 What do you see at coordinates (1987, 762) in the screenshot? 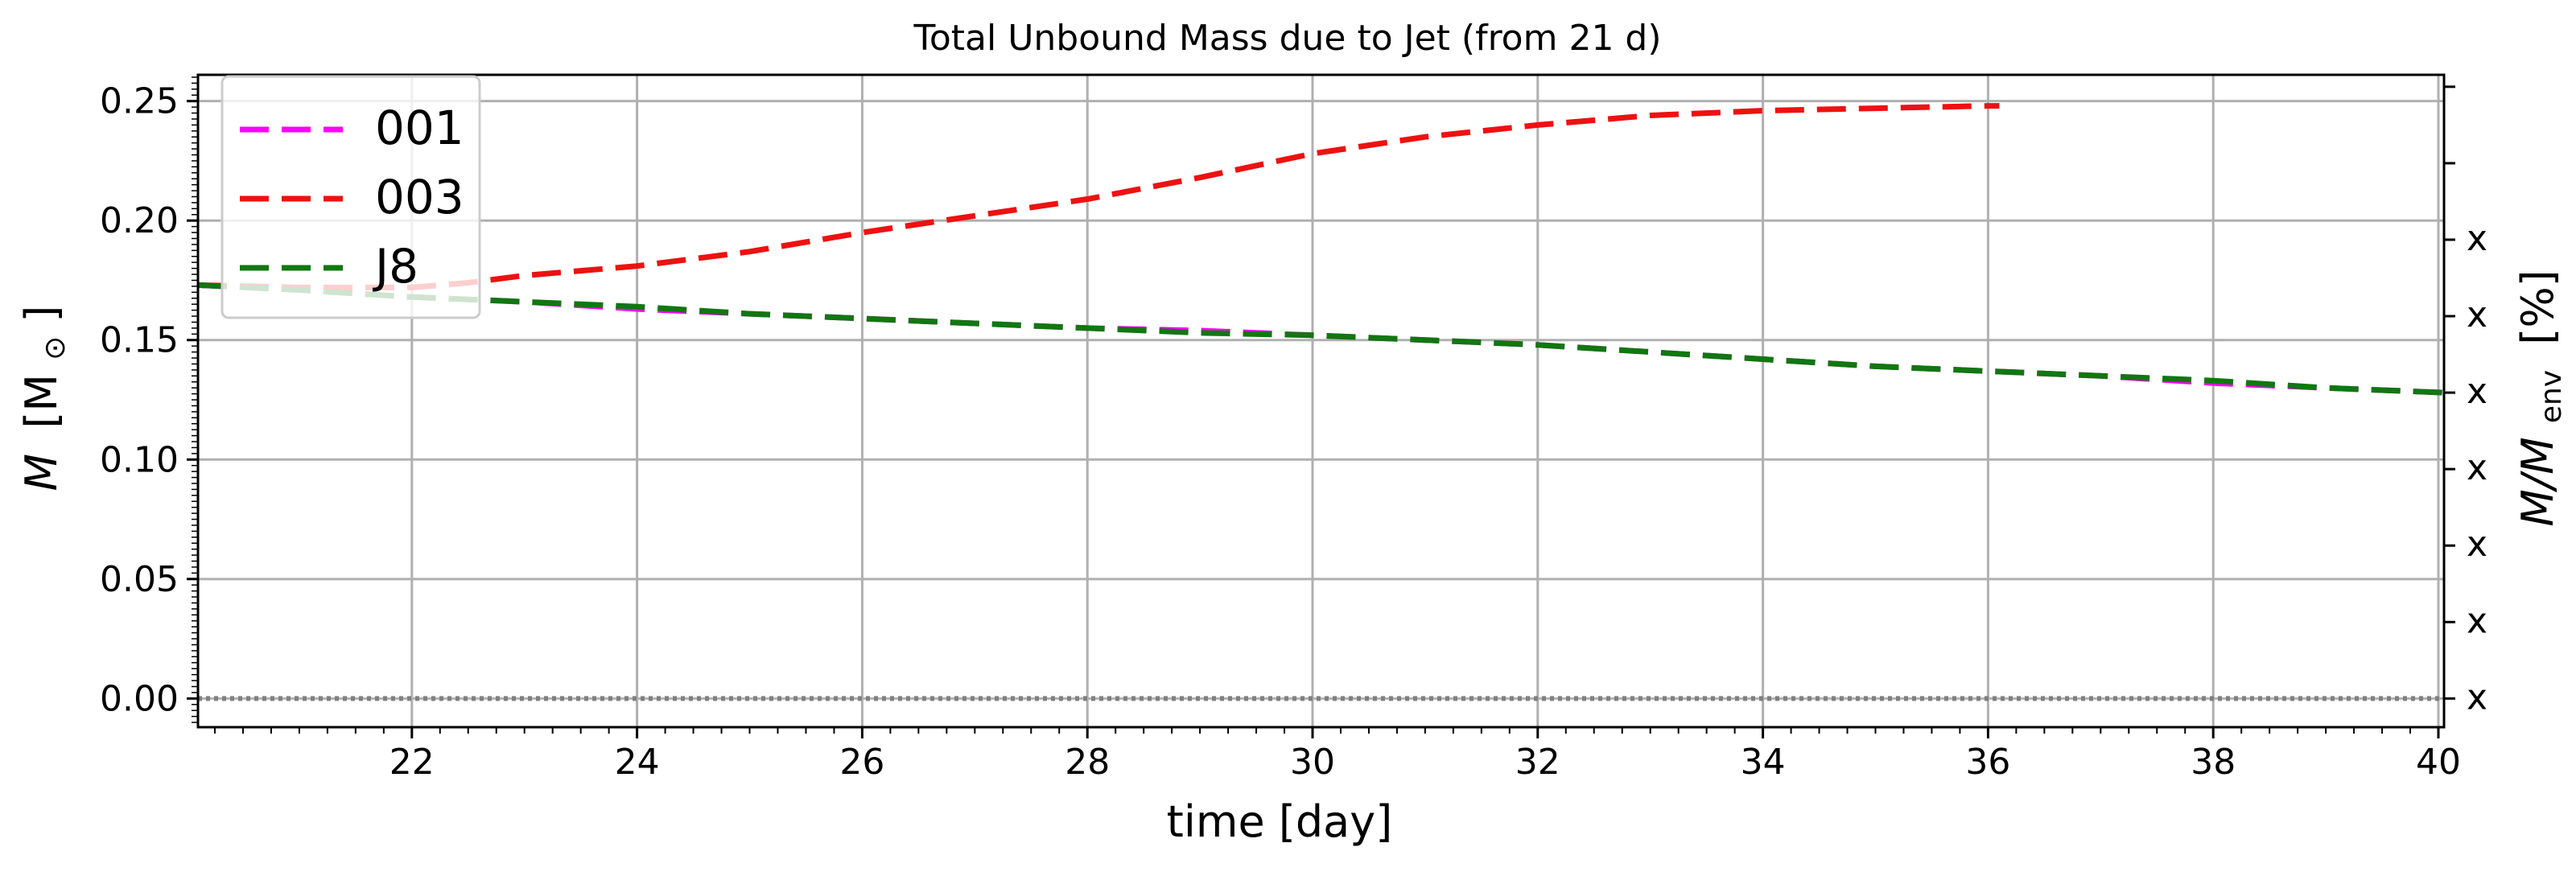
I see `x-tick-label: 36` at bounding box center [1987, 762].